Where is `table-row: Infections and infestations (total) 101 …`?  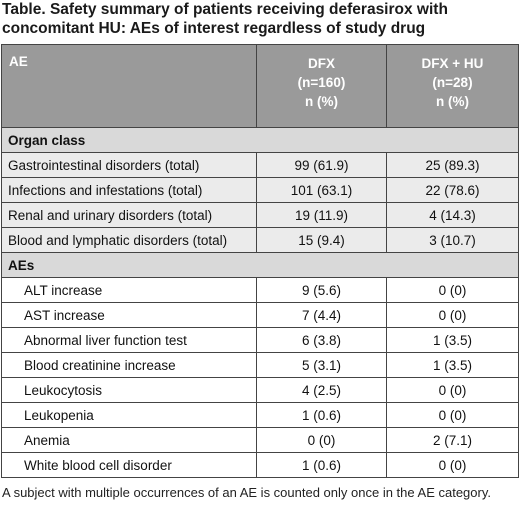 table-row: Infections and infestations (total) 101 … is located at coordinates (260, 190).